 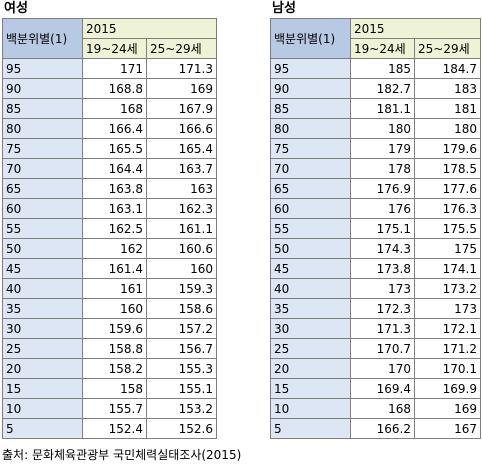 What do you see at coordinates (114, 428) in the screenshot?
I see `value-cell-19-24: 152.4` at bounding box center [114, 428].